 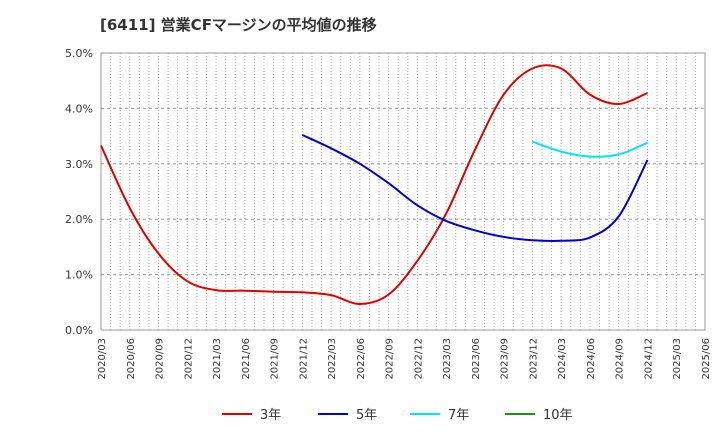 I want to click on x-tick-label: 2024/09, so click(x=620, y=359).